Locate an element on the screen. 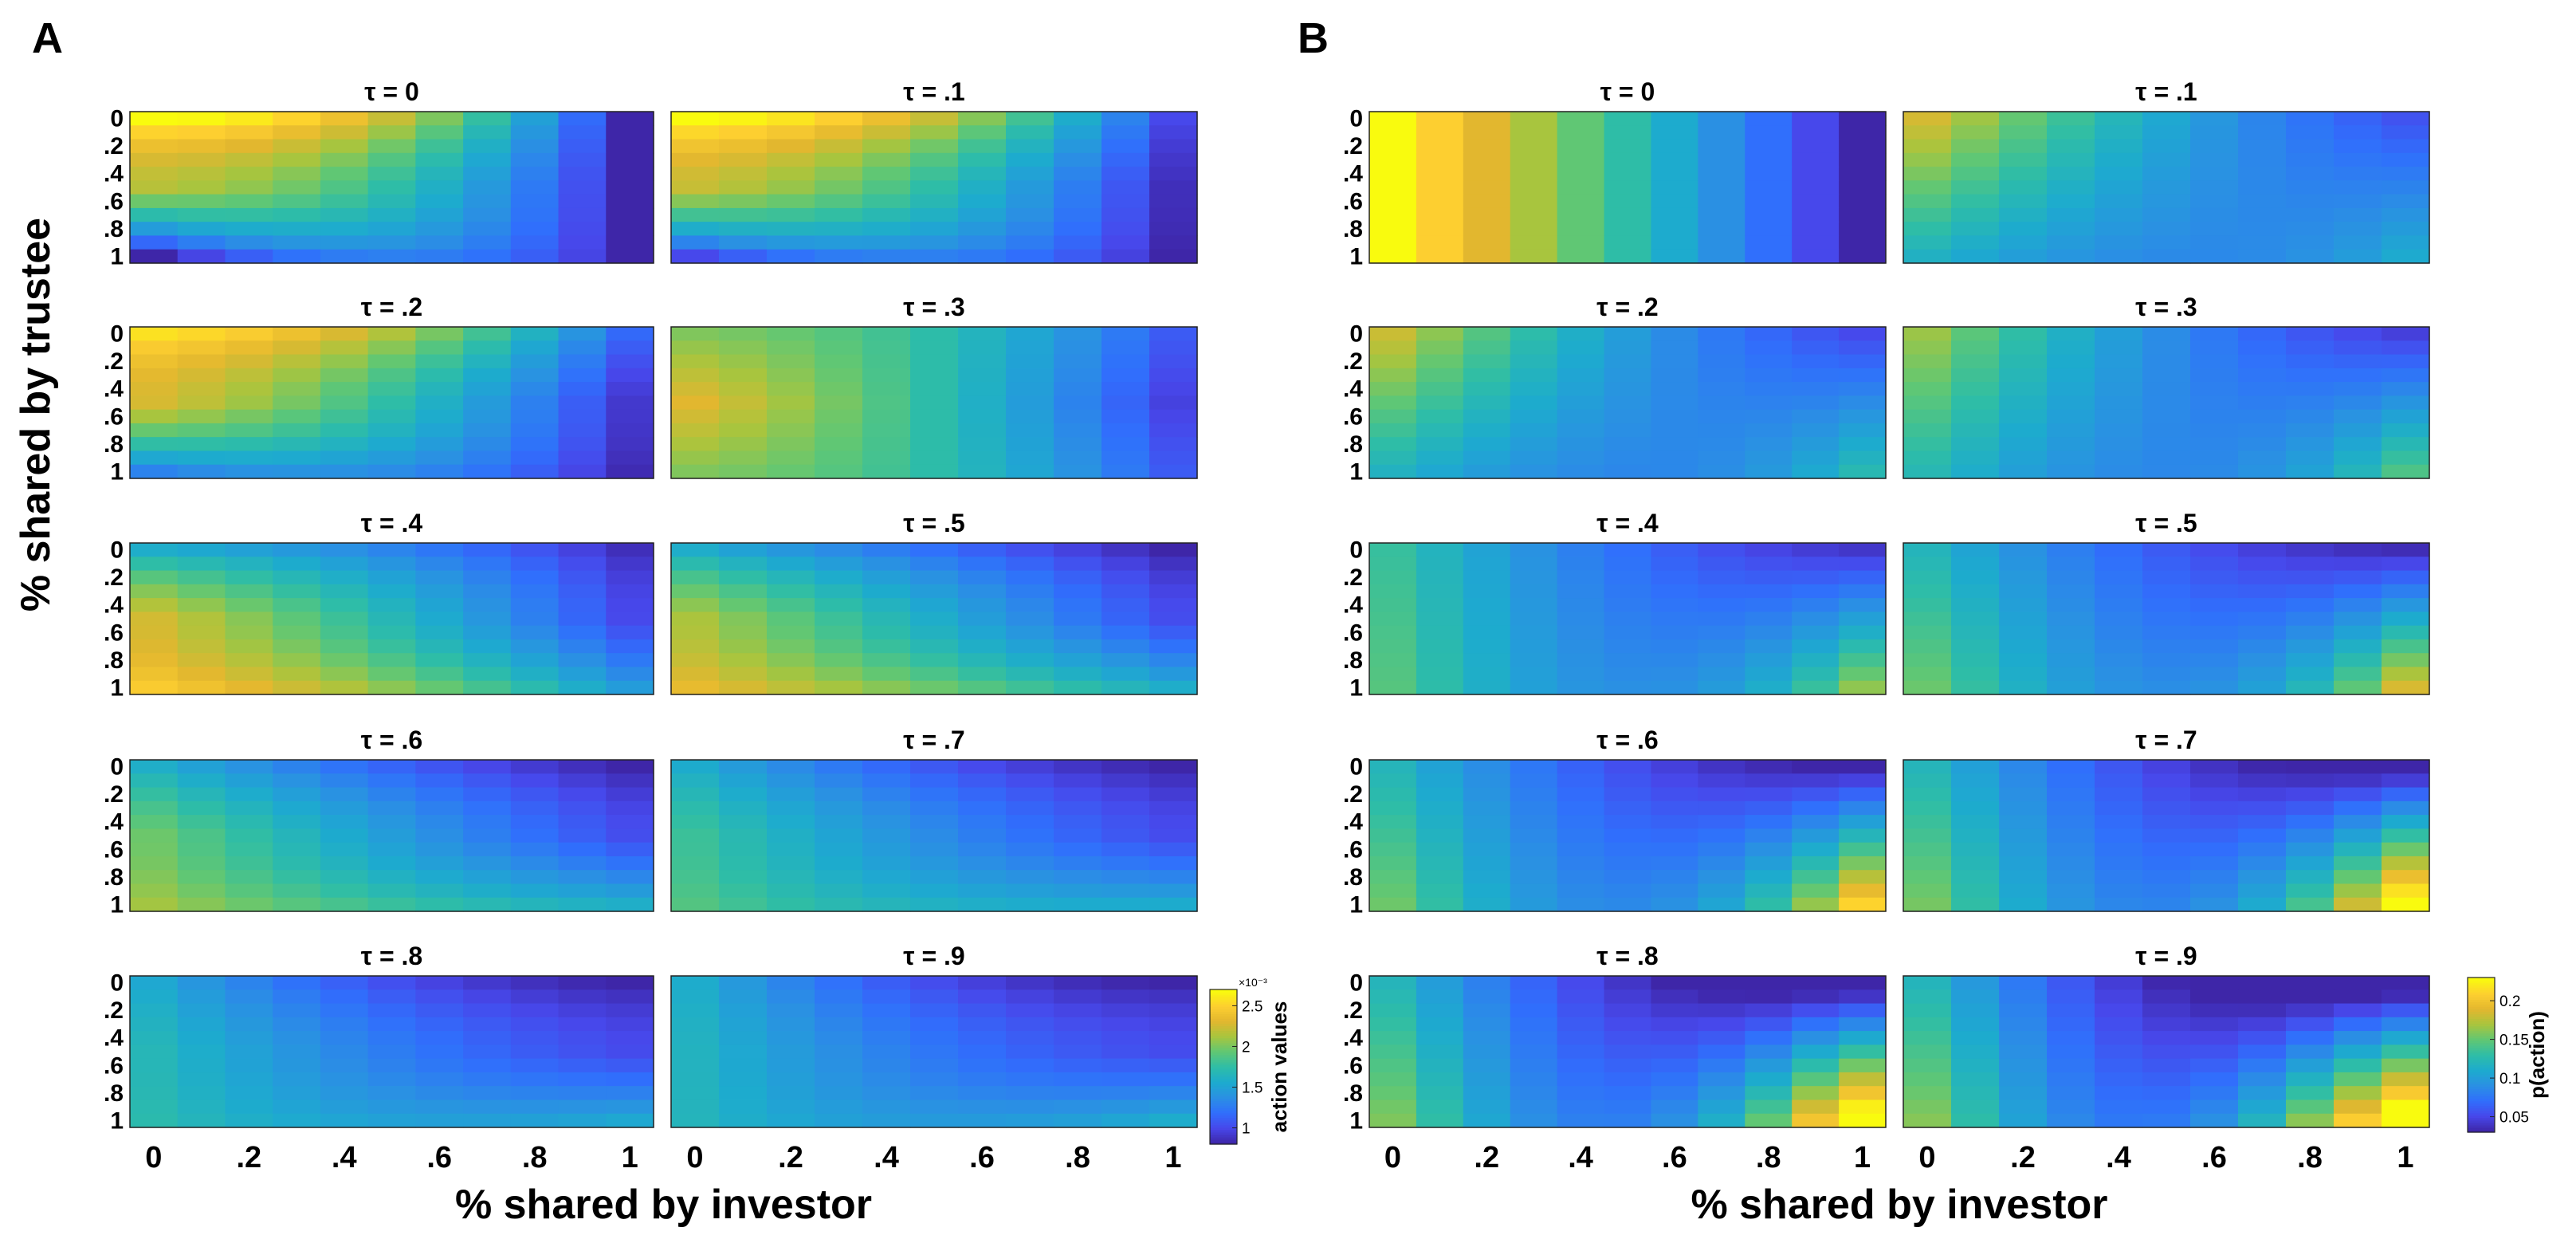 The width and height of the screenshot is (2576, 1247). x-tick-label: 0 is located at coordinates (694, 1157).